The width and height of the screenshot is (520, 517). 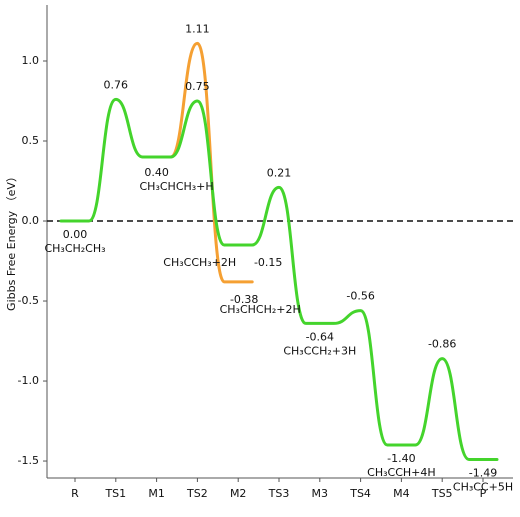 What do you see at coordinates (75, 493) in the screenshot?
I see `x-tick-label: R` at bounding box center [75, 493].